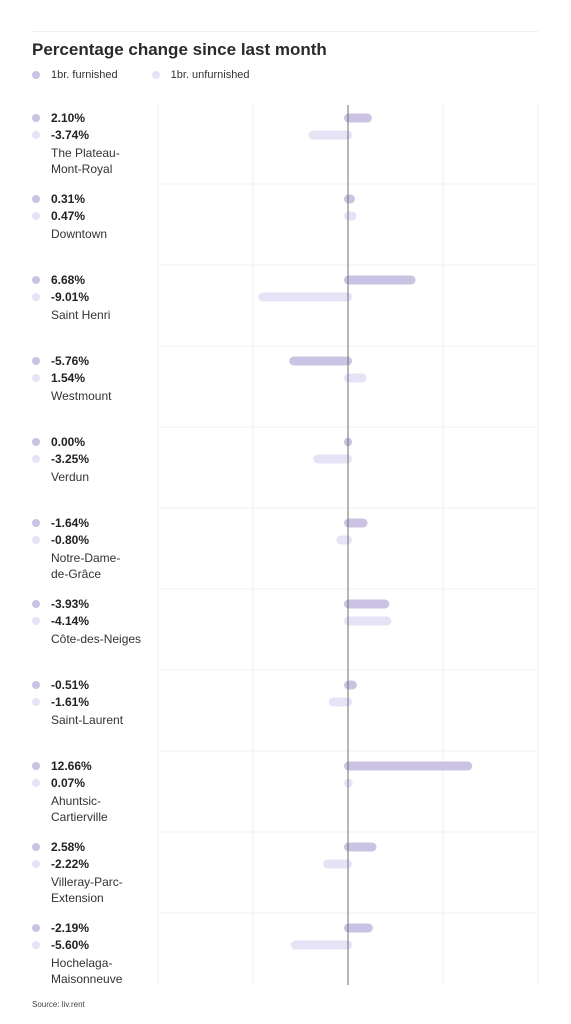  I want to click on chart-title: Percentage change since last month, so click(179, 49).